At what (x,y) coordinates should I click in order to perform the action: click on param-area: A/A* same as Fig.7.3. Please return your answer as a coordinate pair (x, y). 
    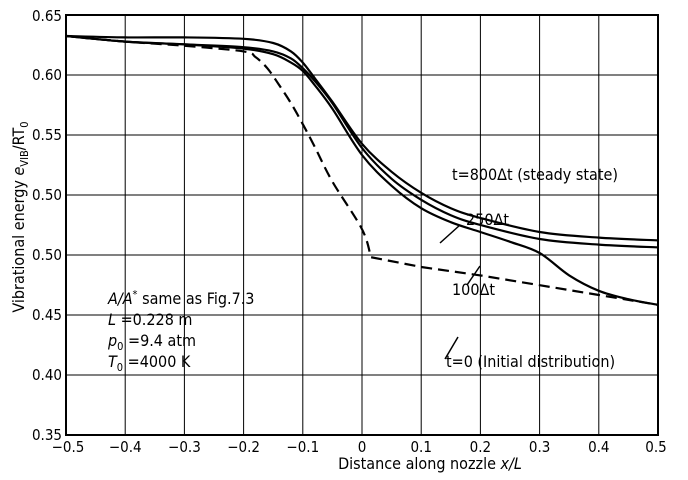
    Looking at the image, I should click on (180, 298).